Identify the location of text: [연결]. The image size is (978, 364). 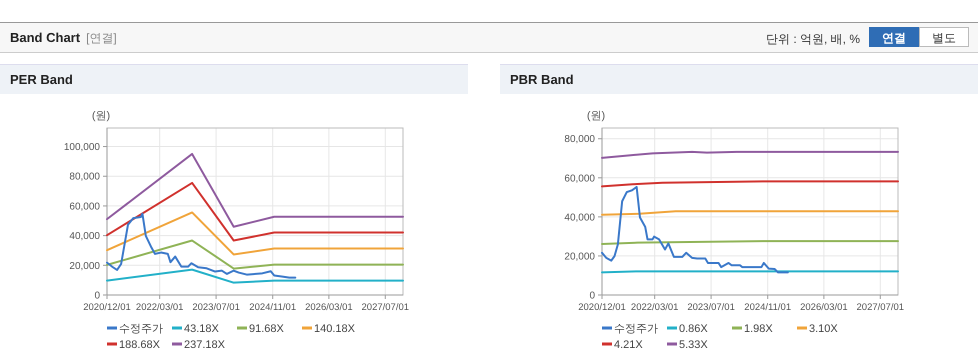
(101, 38).